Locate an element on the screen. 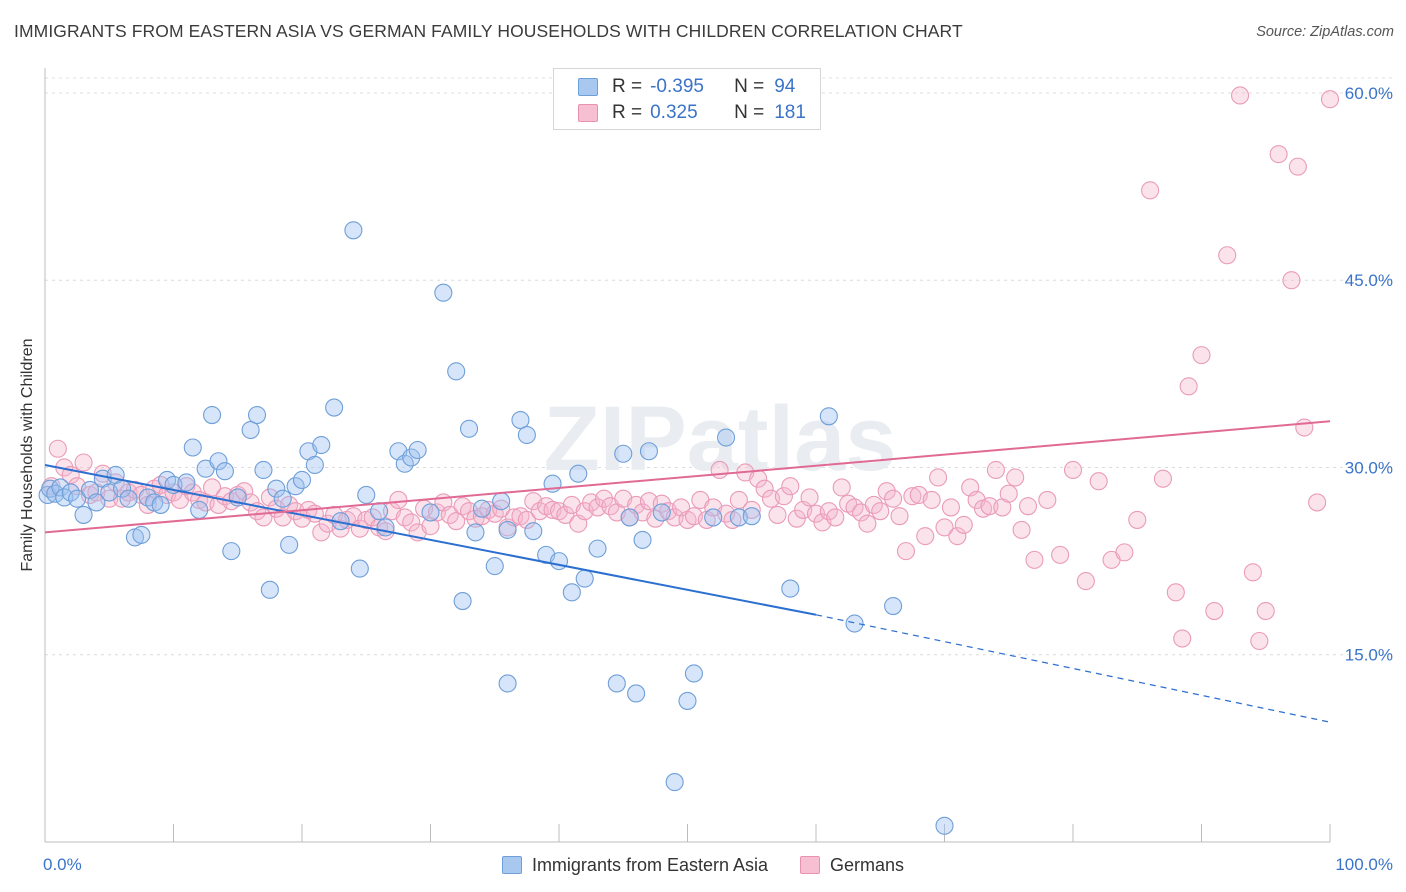  watermark: ZIPatlas is located at coordinates (720, 439).